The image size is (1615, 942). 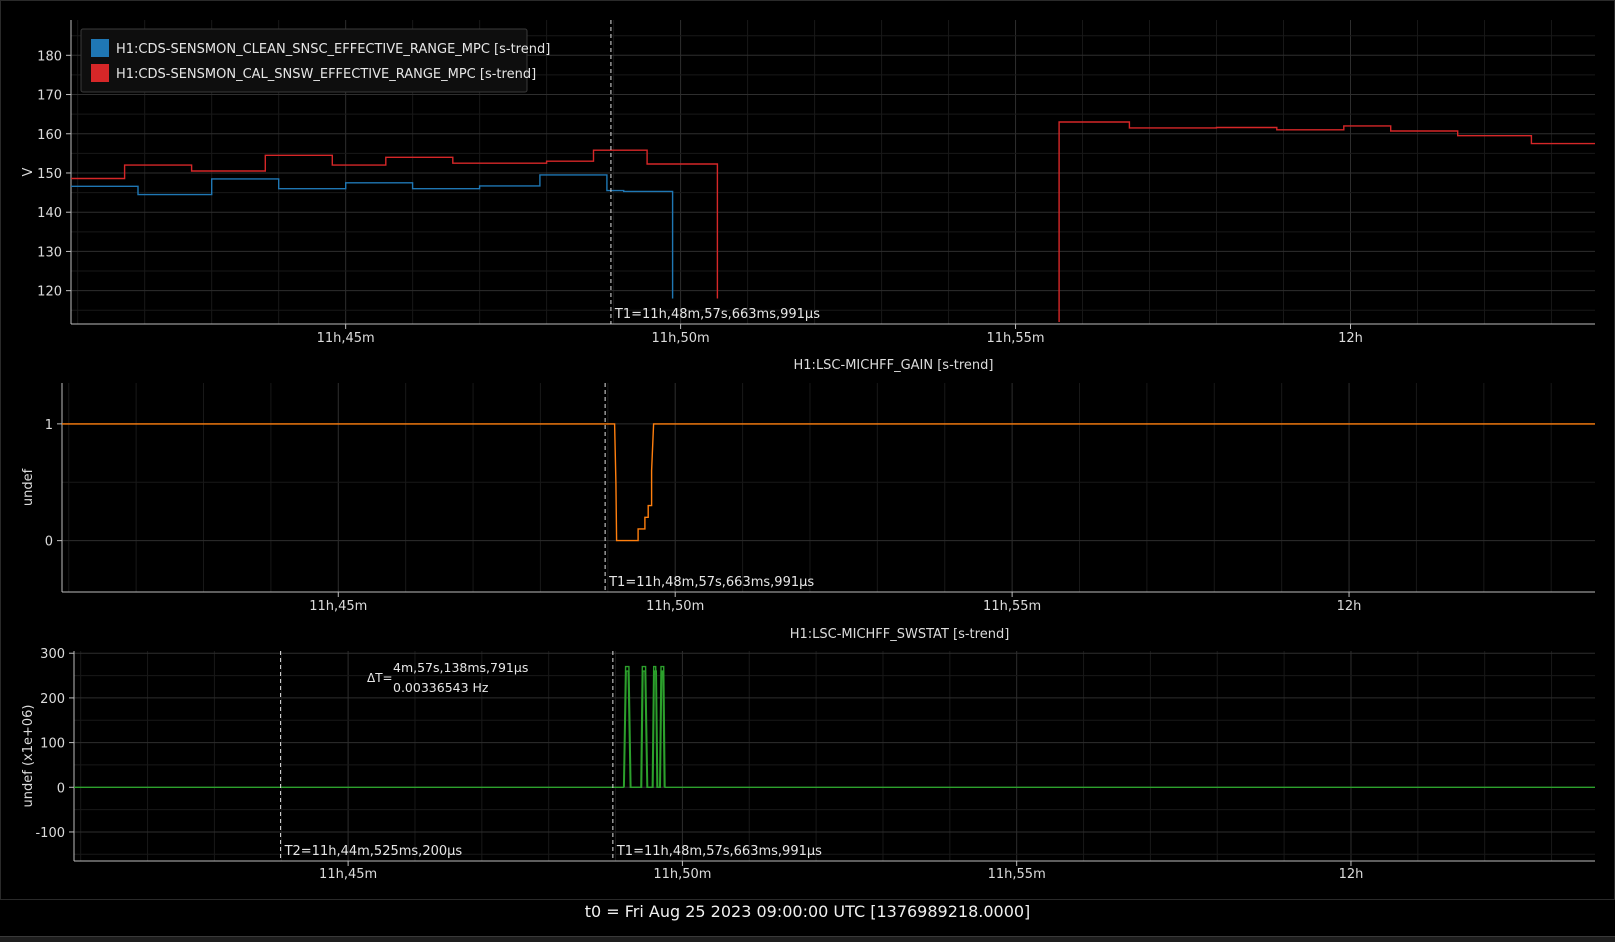 I want to click on y-tick-label: 200, so click(x=52, y=699).